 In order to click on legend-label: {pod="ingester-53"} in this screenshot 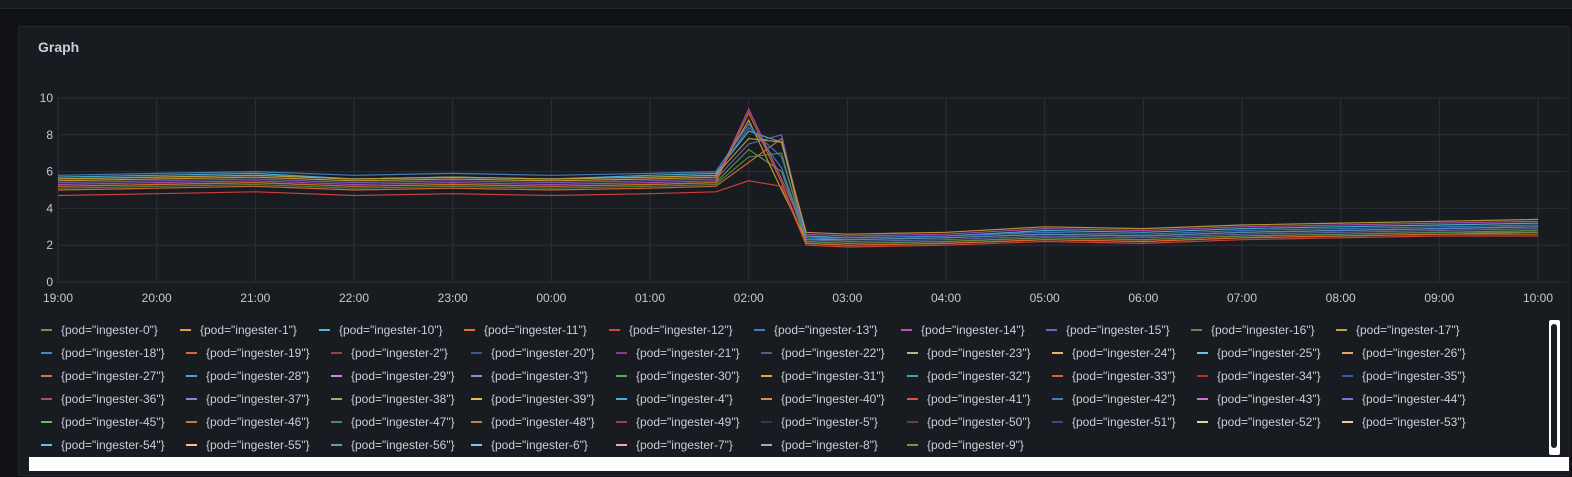, I will do `click(1414, 422)`.